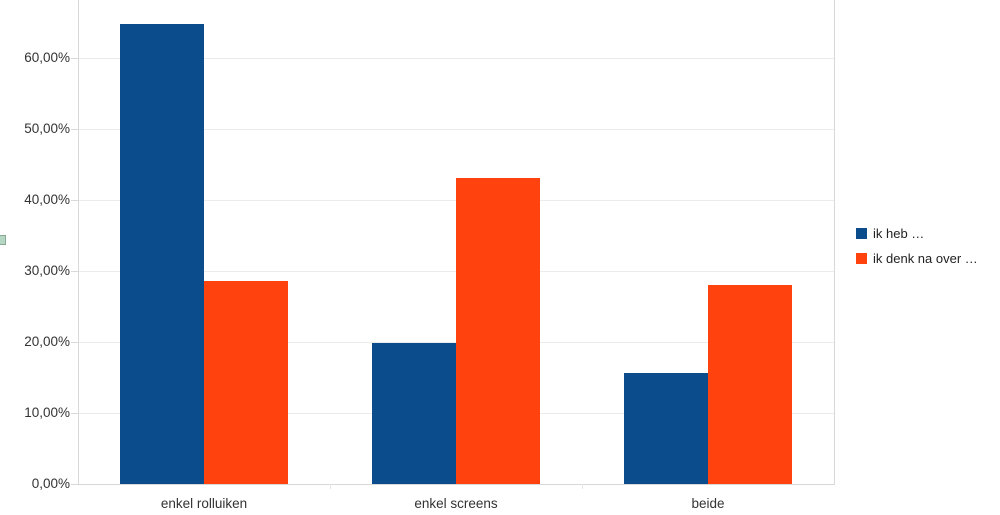 Image resolution: width=1000 pixels, height=515 pixels. What do you see at coordinates (47, 341) in the screenshot?
I see `y-axis-tick-label: 20,00%` at bounding box center [47, 341].